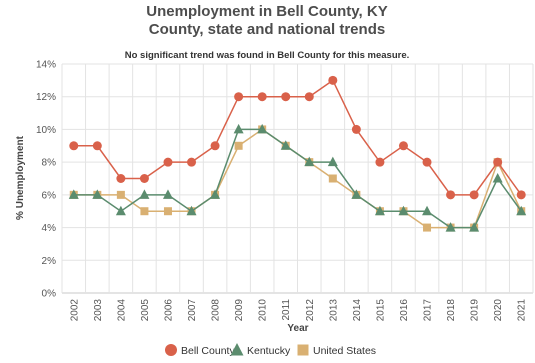  What do you see at coordinates (333, 310) in the screenshot?
I see `x-tick-label: 2013` at bounding box center [333, 310].